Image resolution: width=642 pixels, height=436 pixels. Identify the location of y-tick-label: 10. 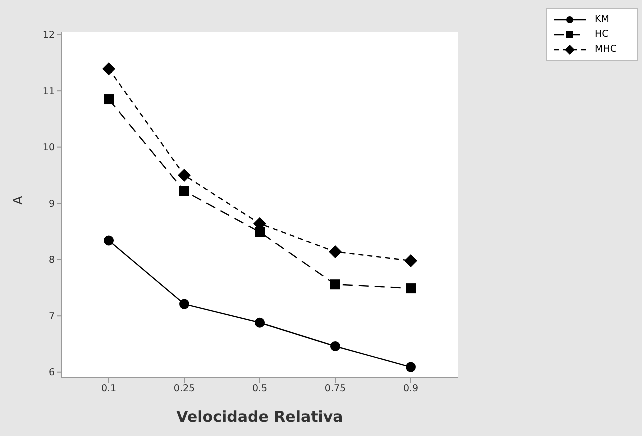
(48, 148).